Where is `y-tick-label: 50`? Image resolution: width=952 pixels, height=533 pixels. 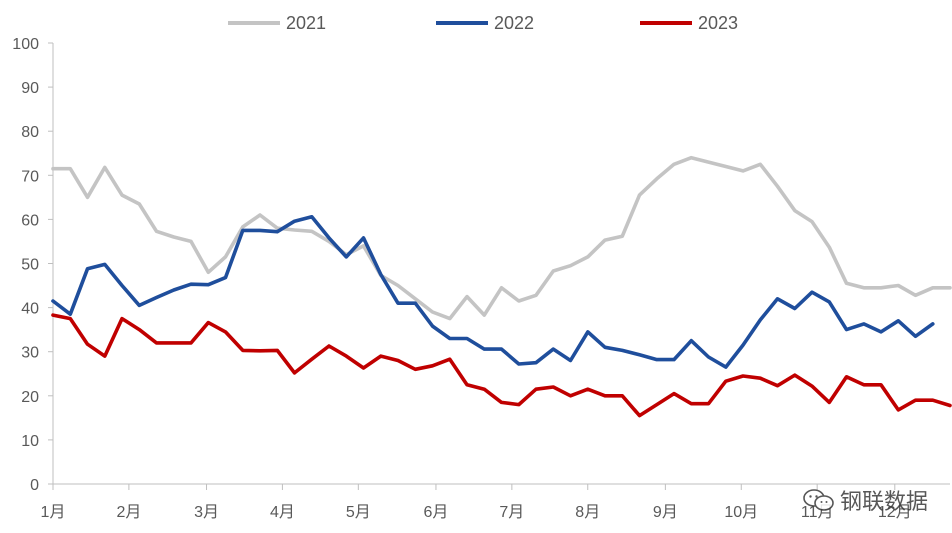
y-tick-label: 50 is located at coordinates (30, 265).